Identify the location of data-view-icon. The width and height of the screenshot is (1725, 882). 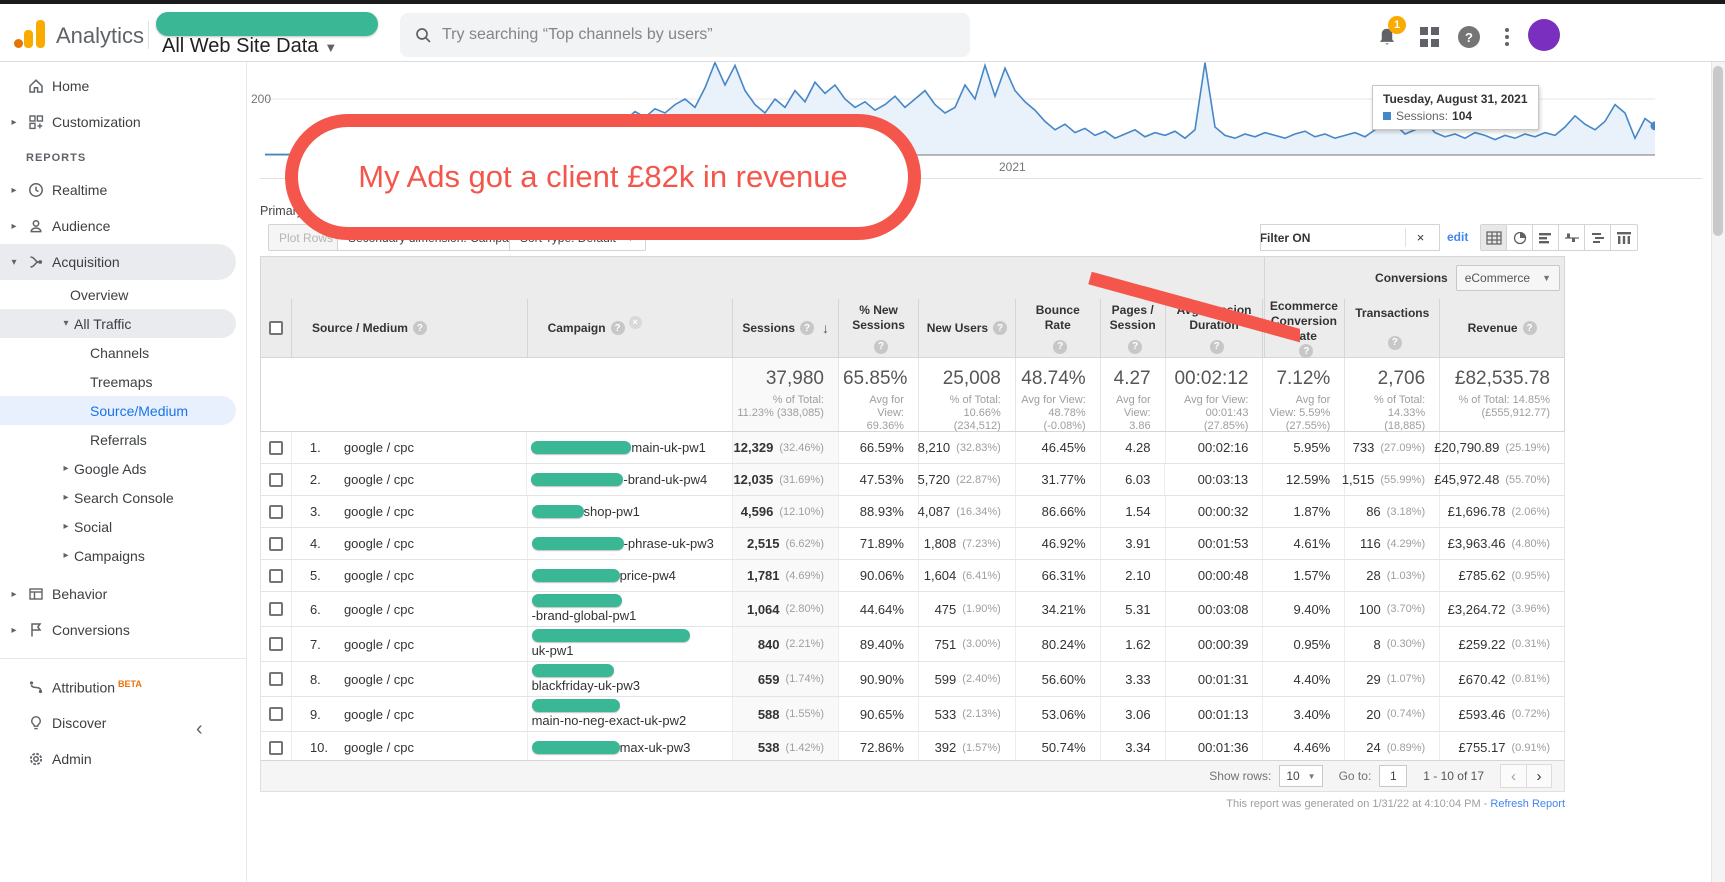
(1494, 237).